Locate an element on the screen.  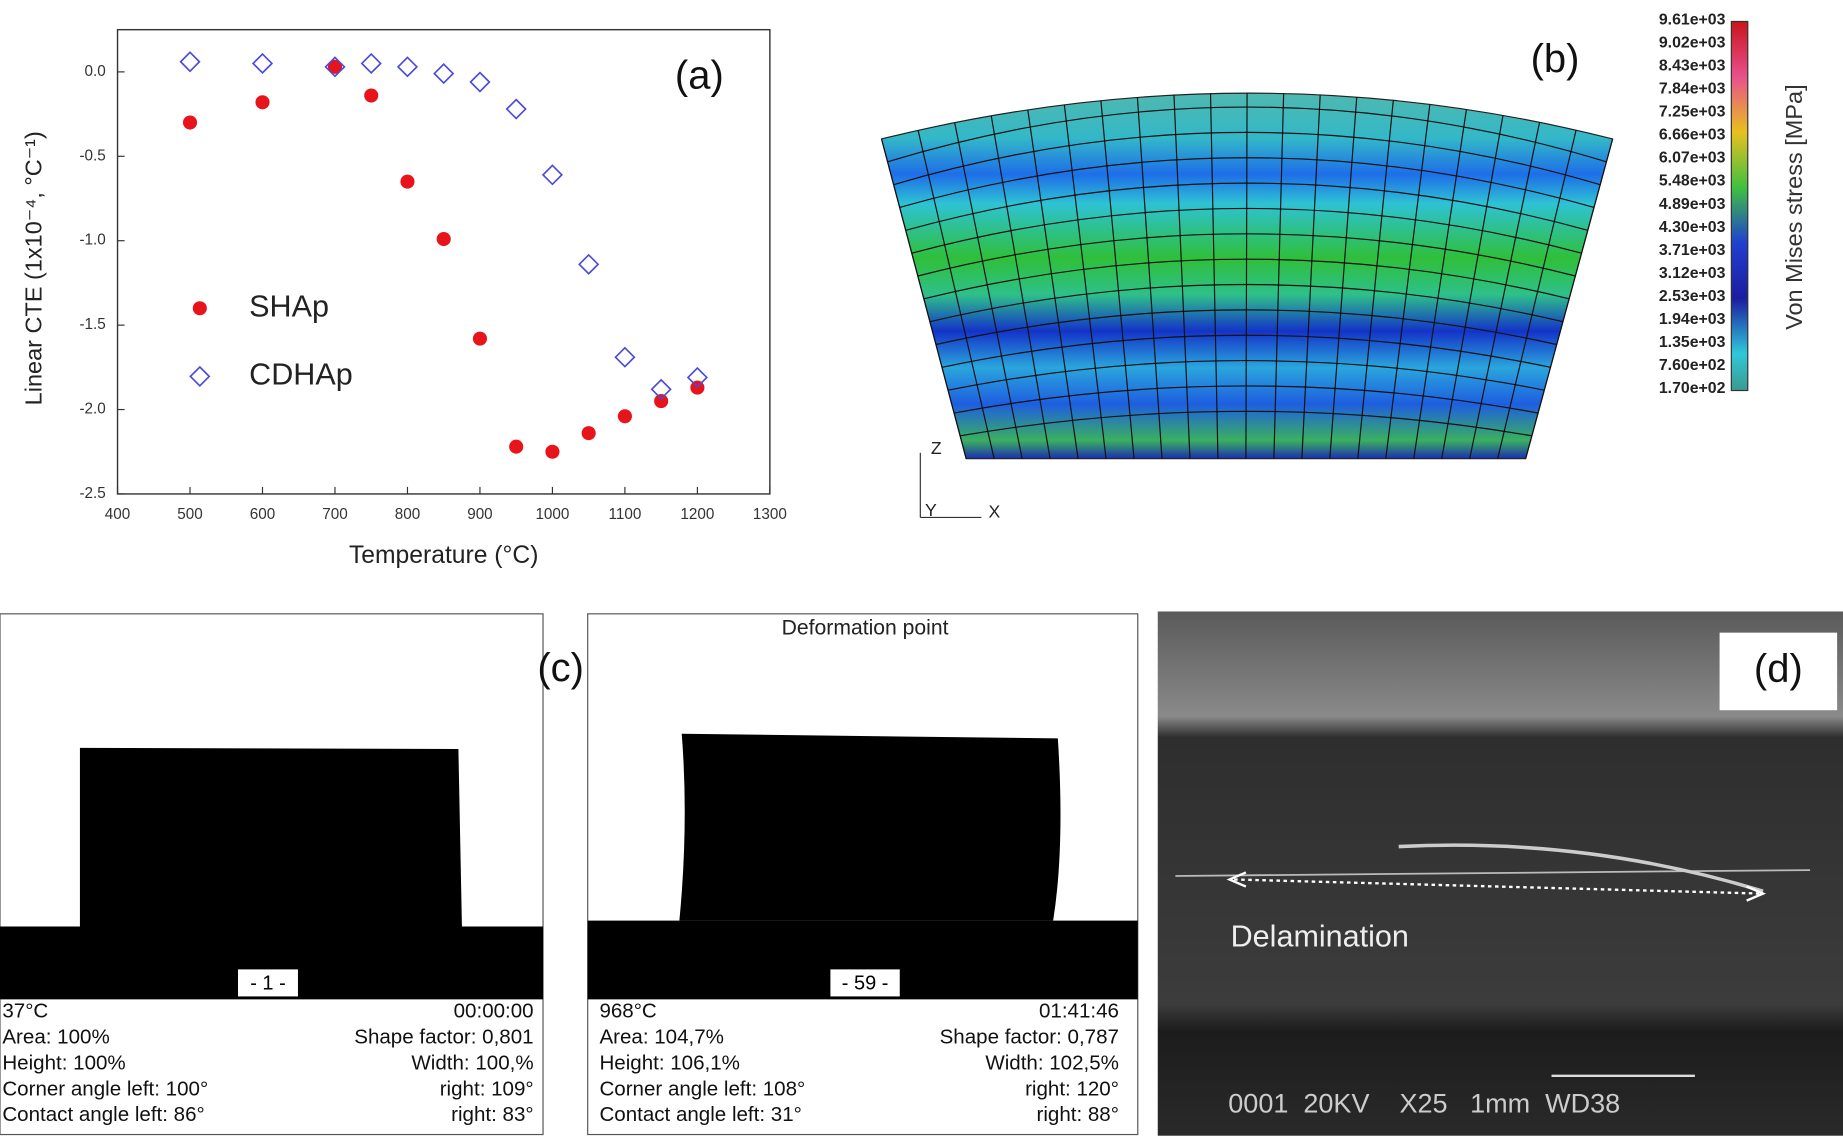
info-right: 00:00:00 is located at coordinates (494, 1011).